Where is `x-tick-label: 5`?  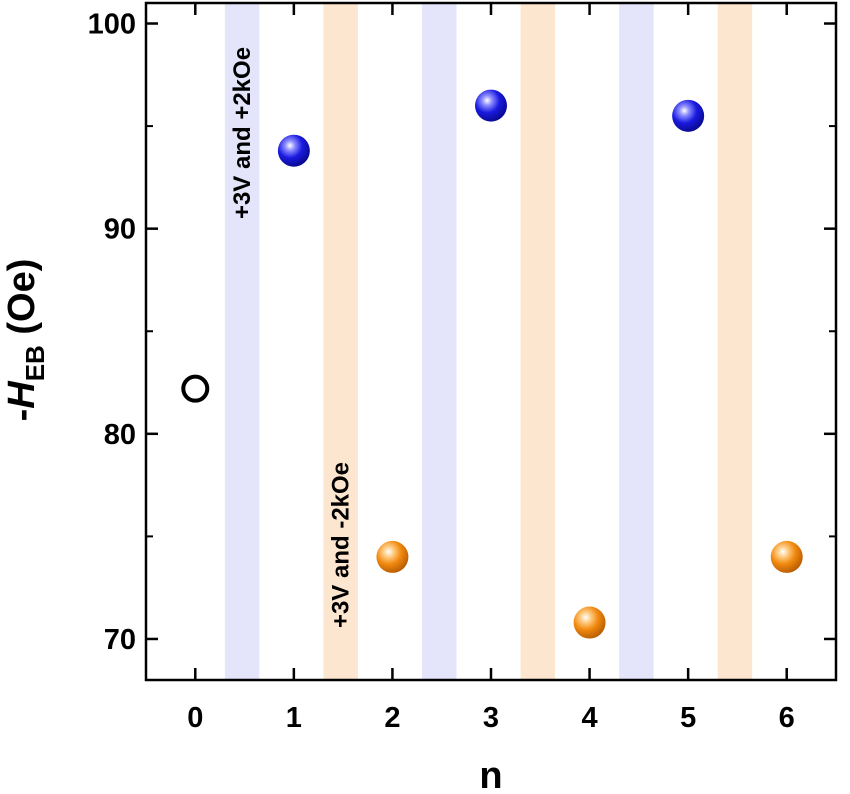 x-tick-label: 5 is located at coordinates (688, 718).